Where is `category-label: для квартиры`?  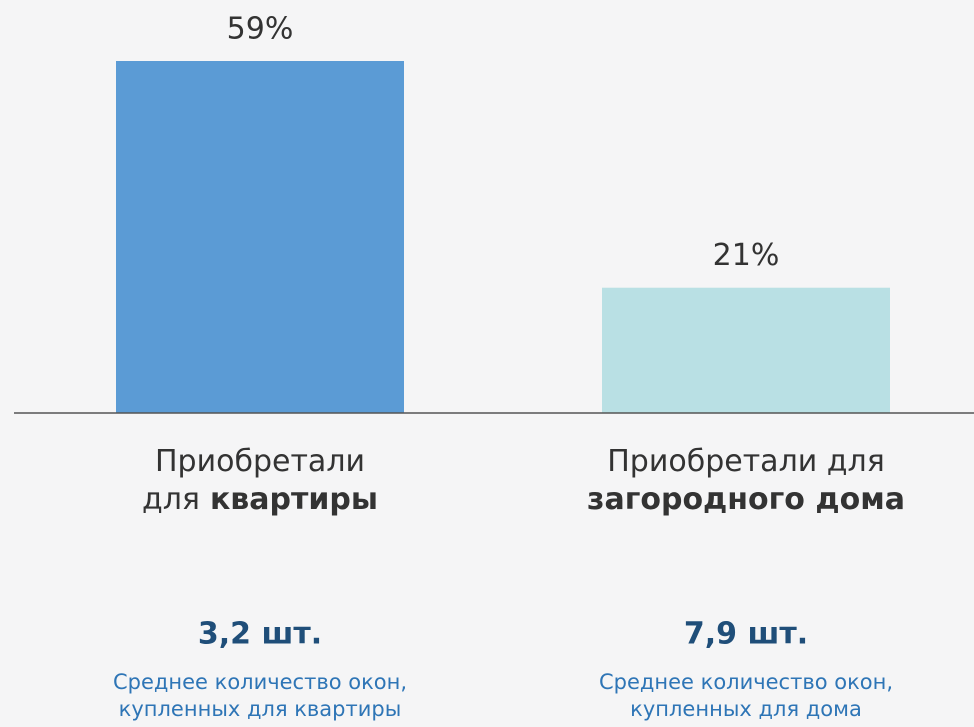
category-label: для квартиры is located at coordinates (260, 499).